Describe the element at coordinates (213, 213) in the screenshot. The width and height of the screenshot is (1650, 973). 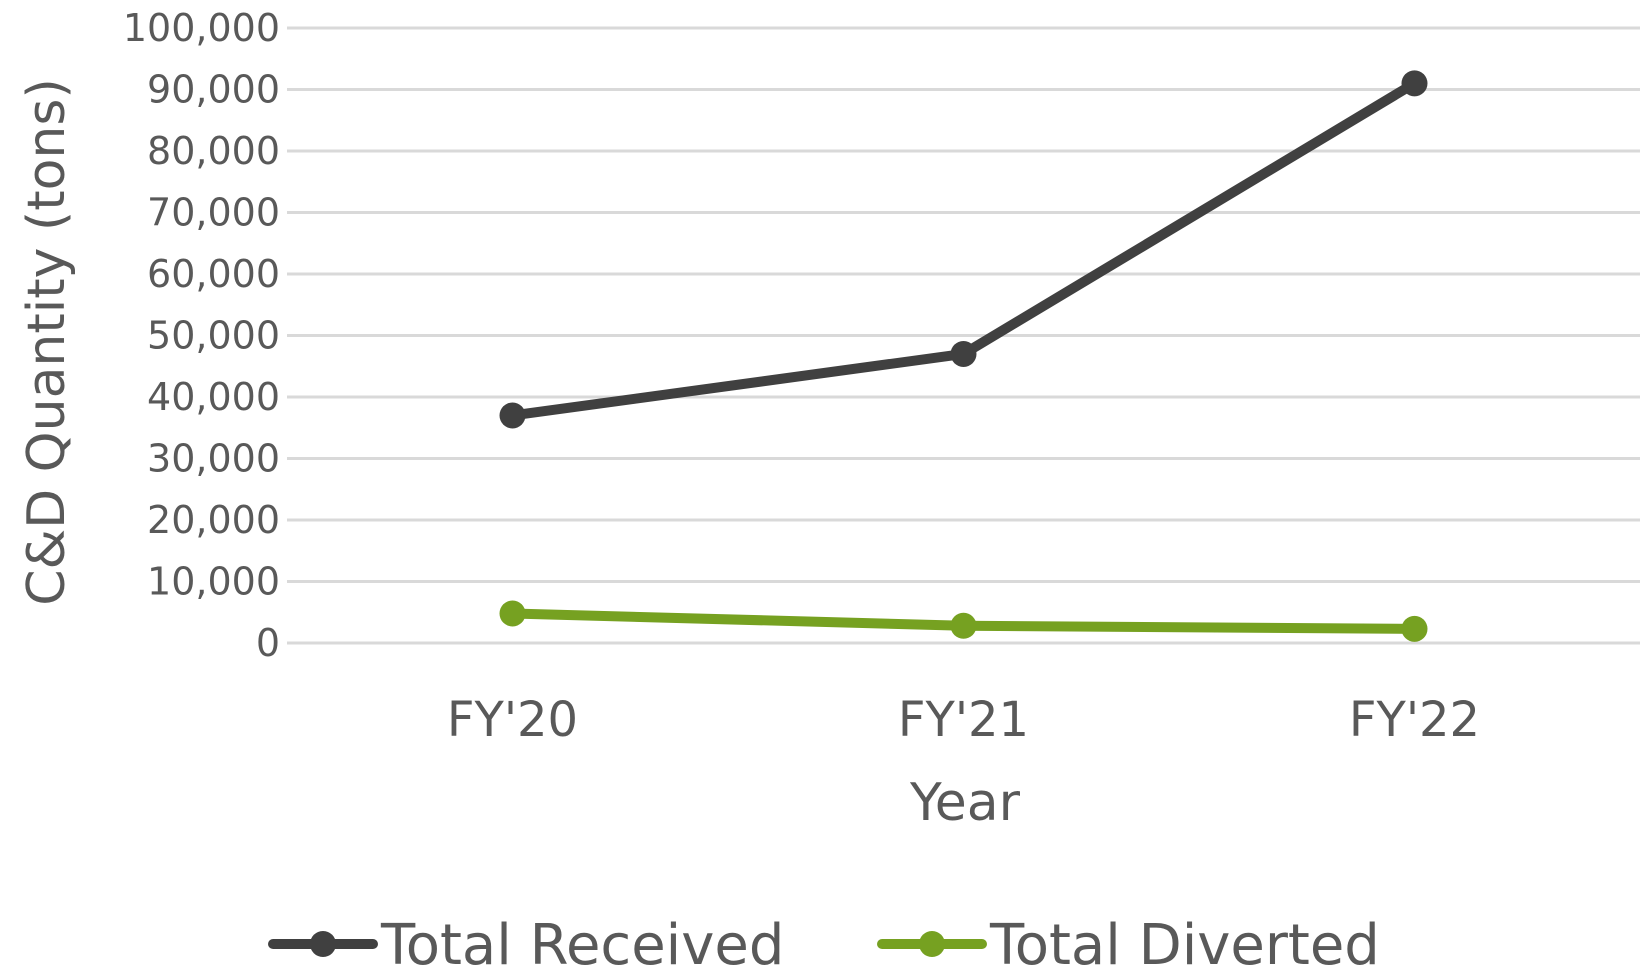
I see `y-tick-label: 70,000` at that location.